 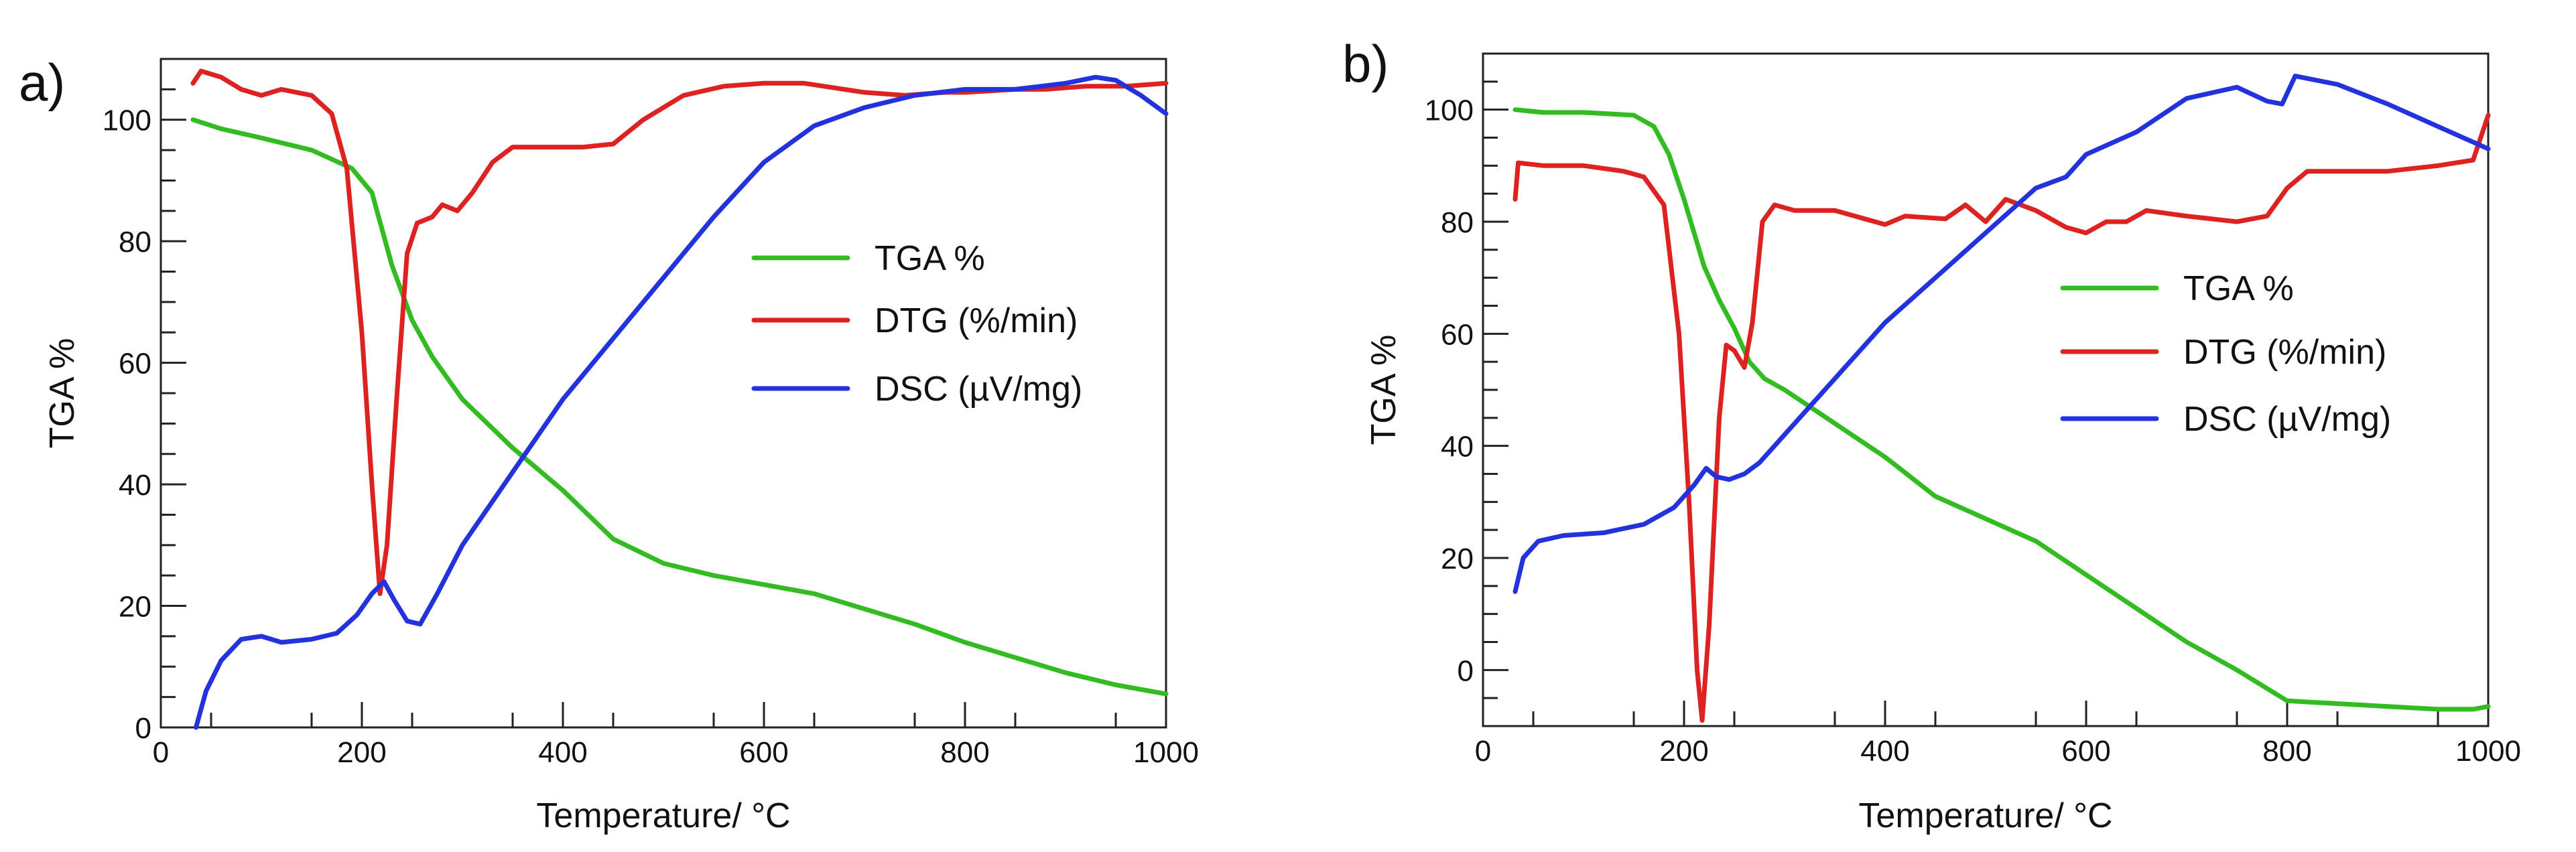 What do you see at coordinates (42, 82) in the screenshot?
I see `panel-label: a)` at bounding box center [42, 82].